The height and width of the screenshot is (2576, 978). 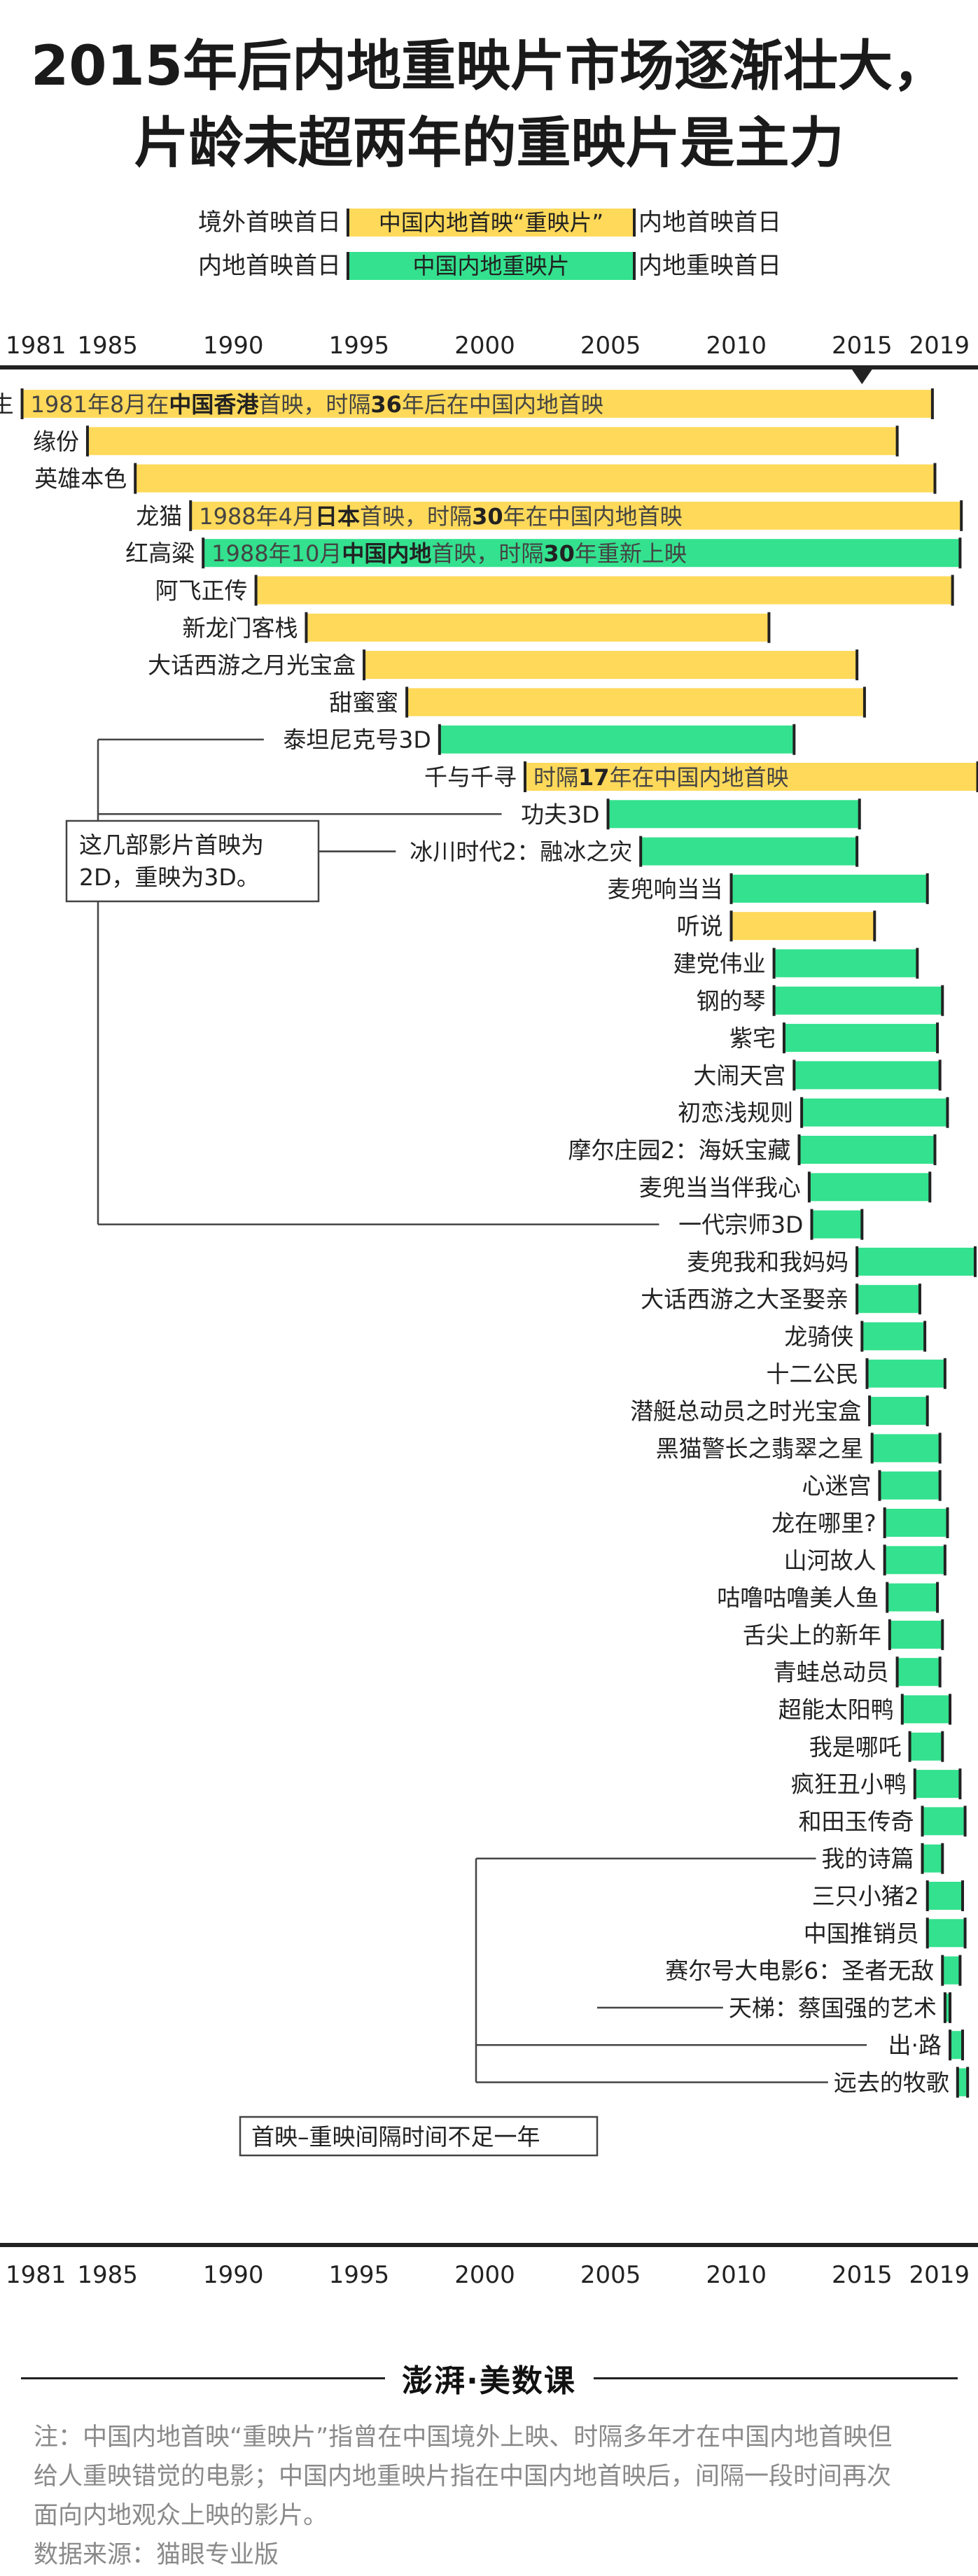 I want to click on film-label: 舌尖上的新年, so click(x=812, y=1635).